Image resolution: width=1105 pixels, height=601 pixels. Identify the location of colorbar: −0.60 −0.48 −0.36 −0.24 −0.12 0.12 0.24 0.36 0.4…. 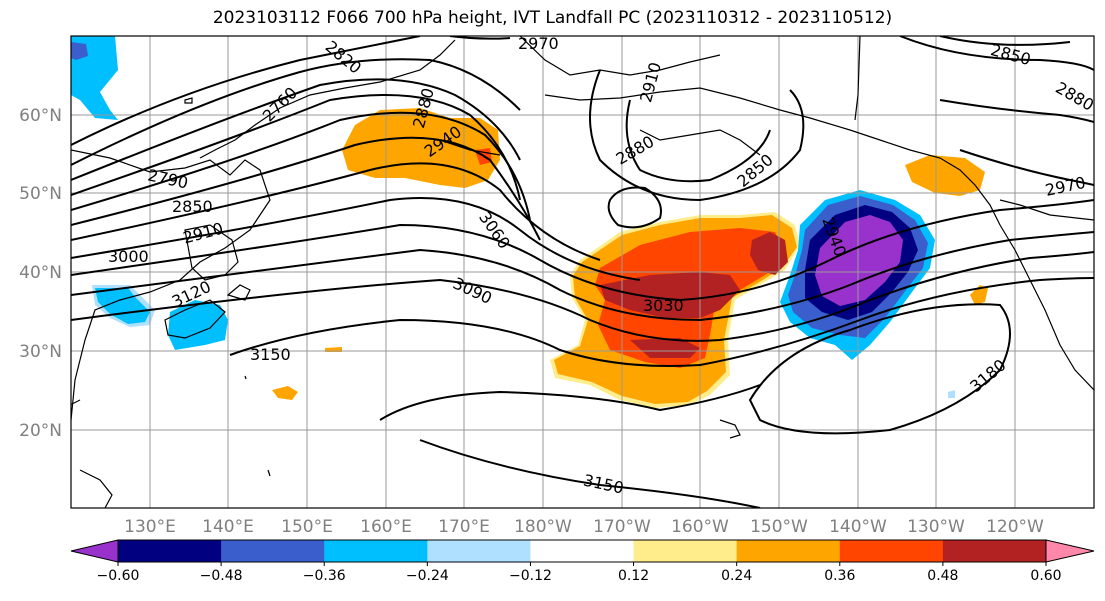
(582, 561).